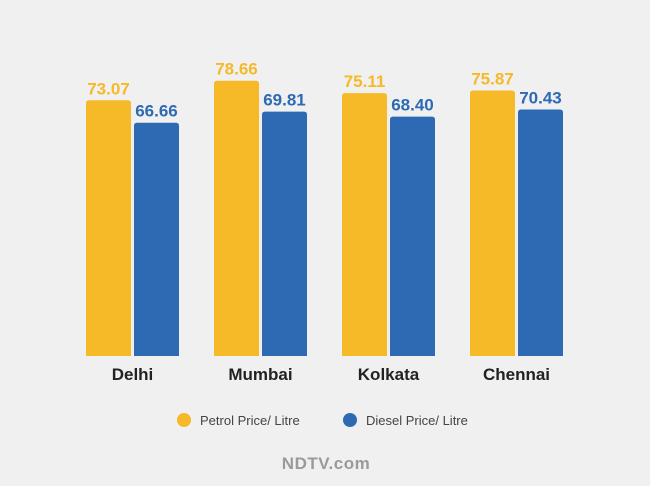 This screenshot has width=650, height=486. What do you see at coordinates (236, 218) in the screenshot?
I see `bar-petrol-mumbai` at bounding box center [236, 218].